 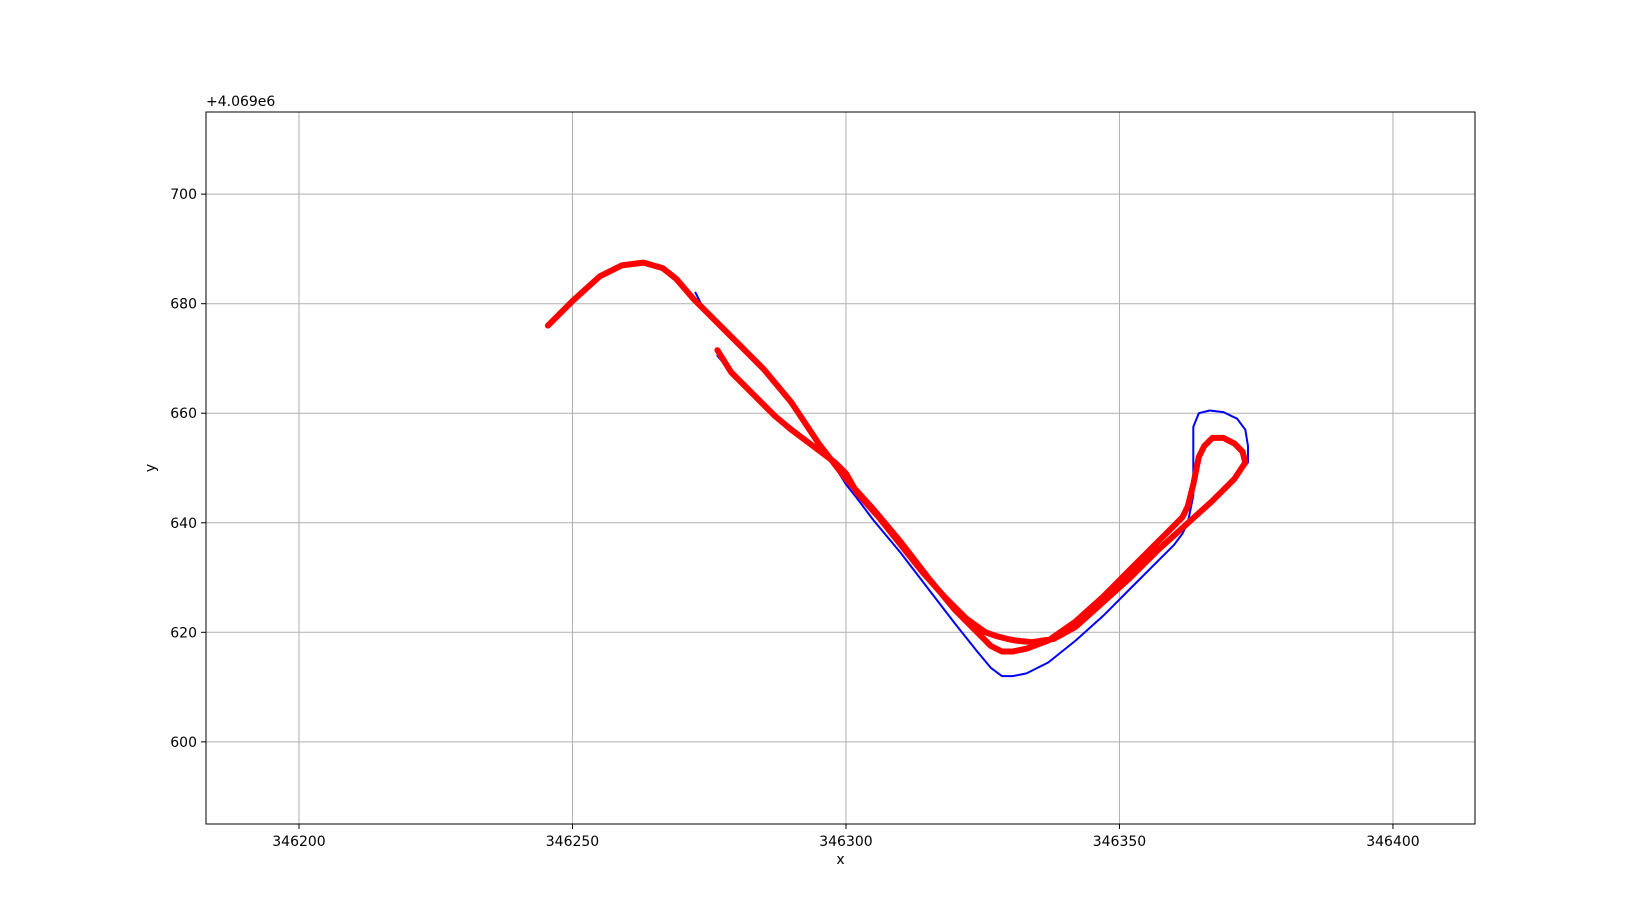 I want to click on y-tick-label: 700, so click(x=183, y=195).